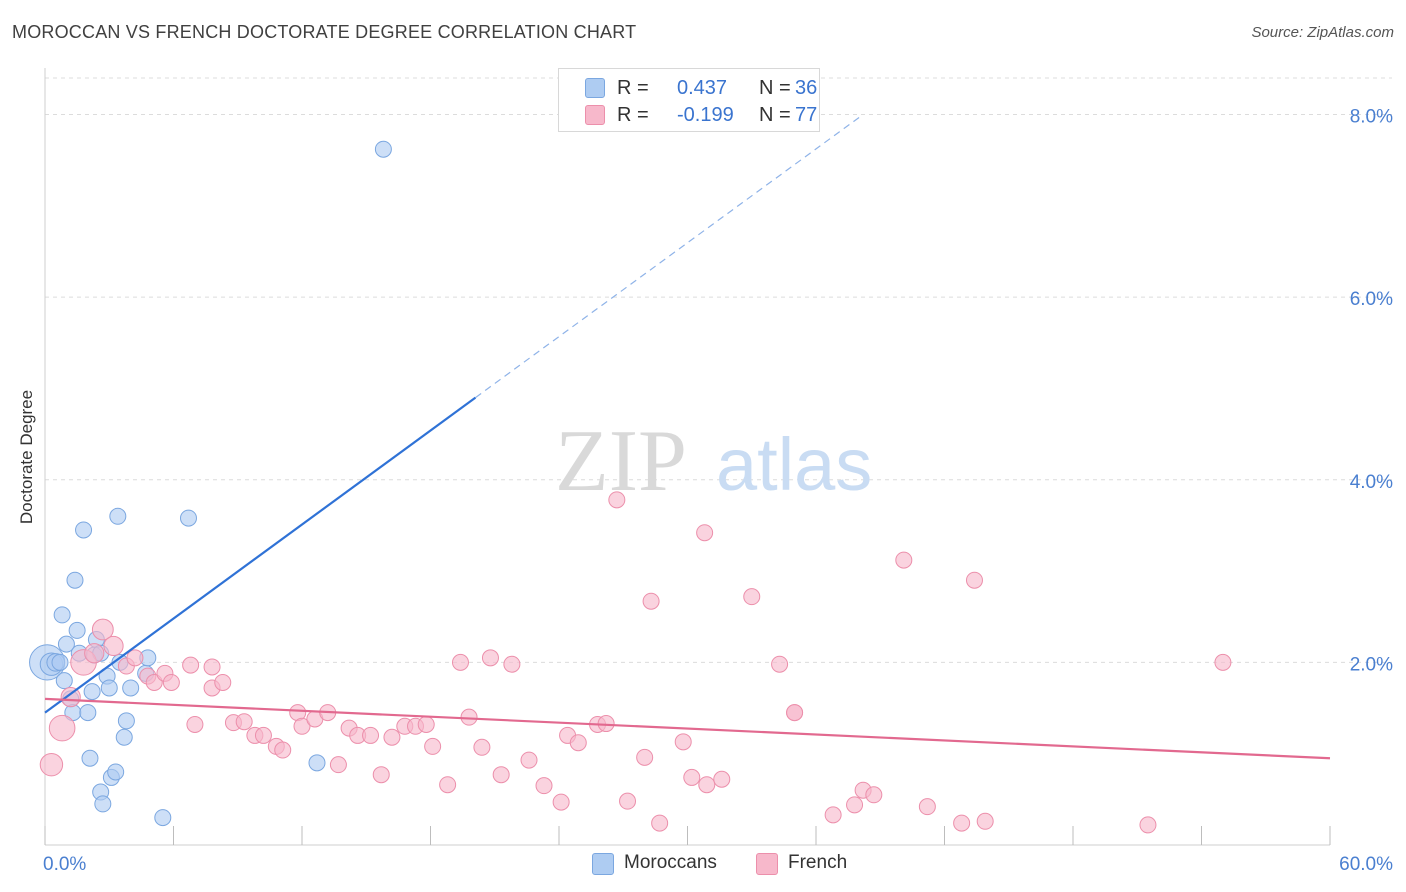 The height and width of the screenshot is (892, 1406). Describe the element at coordinates (806, 115) in the screenshot. I see `n-value: 77` at that location.